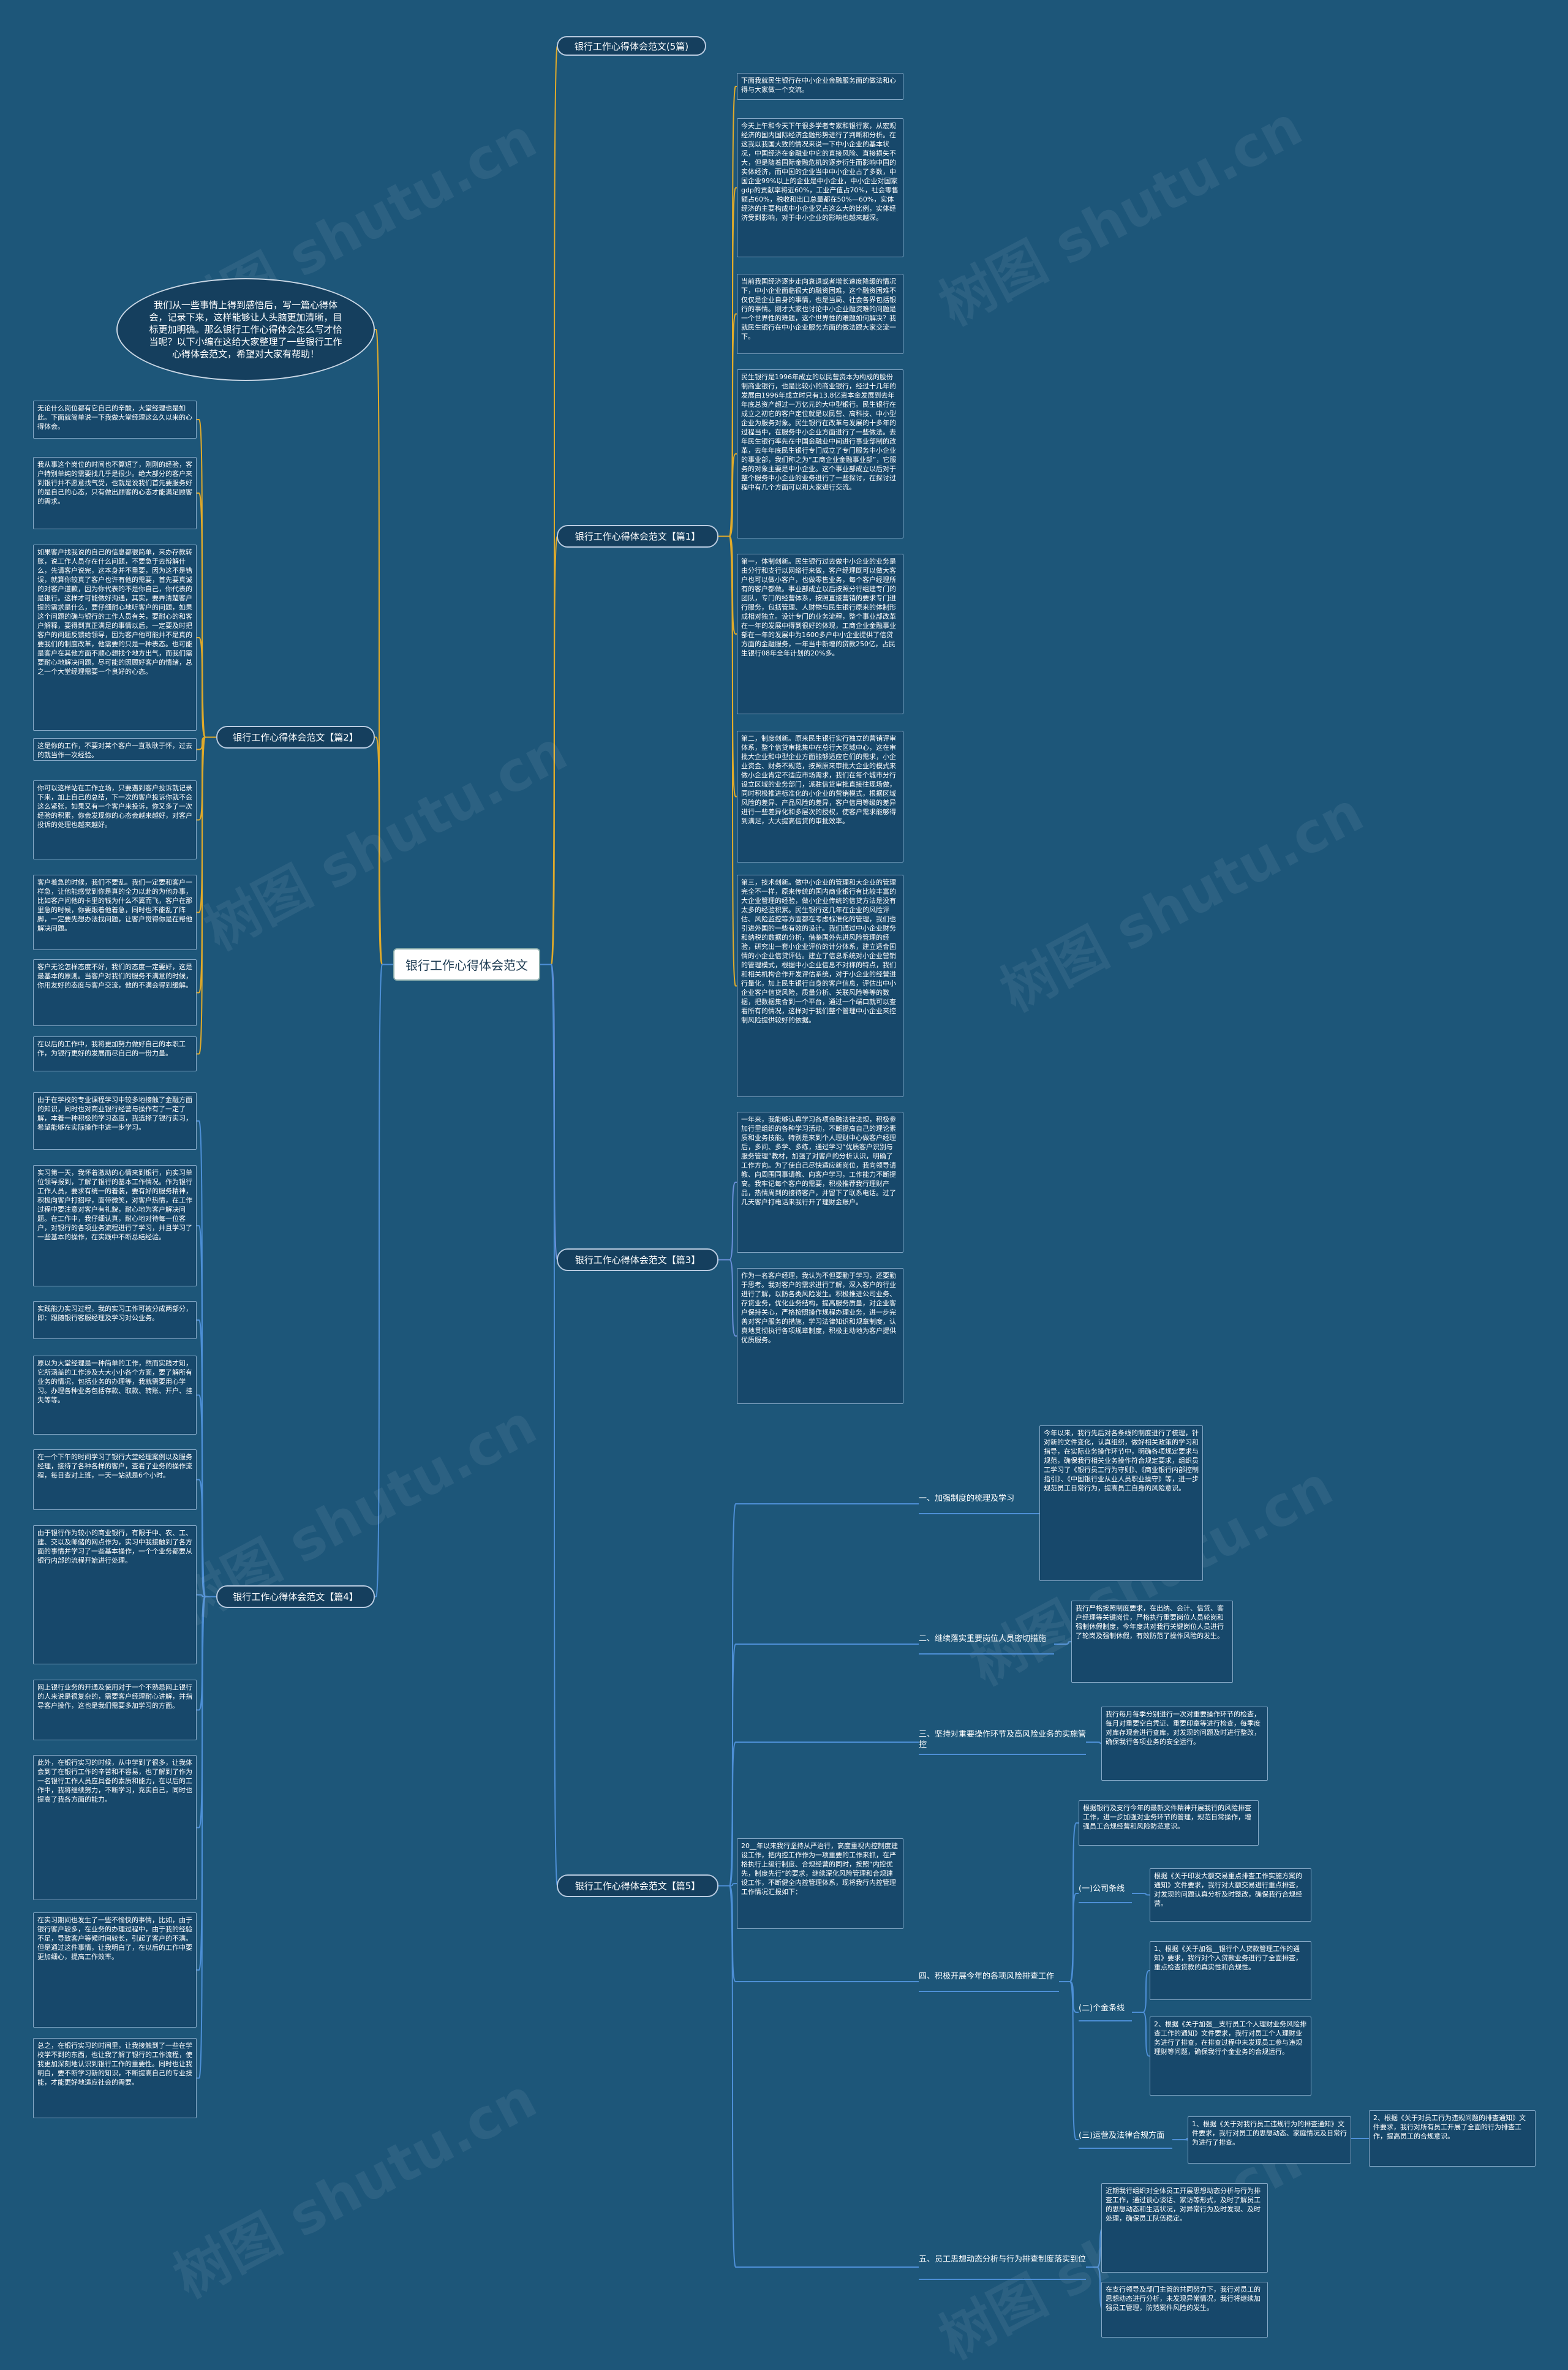 Image resolution: width=1568 pixels, height=2370 pixels. I want to click on section-label: 二、继续落实重要岗位人员密切措施, so click(987, 1644).